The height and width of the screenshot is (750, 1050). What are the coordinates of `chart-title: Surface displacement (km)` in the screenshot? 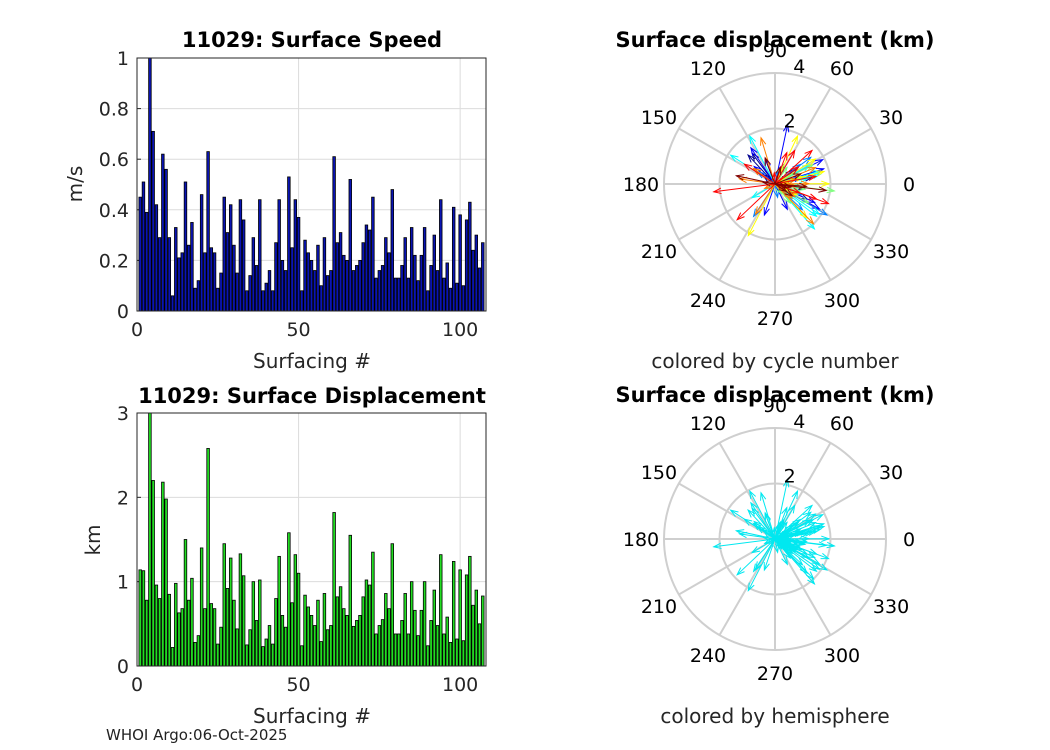 It's located at (774, 40).